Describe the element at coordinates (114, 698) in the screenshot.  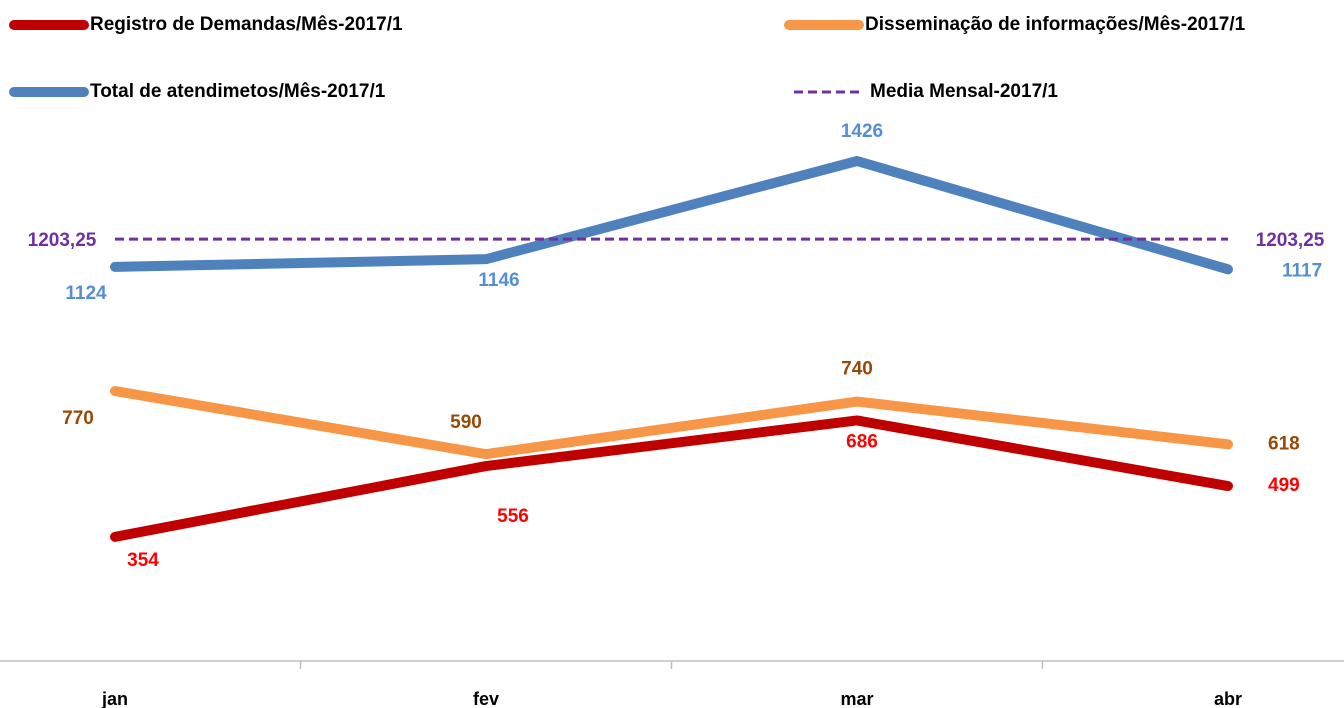
I see `x-tick-label: jan` at that location.